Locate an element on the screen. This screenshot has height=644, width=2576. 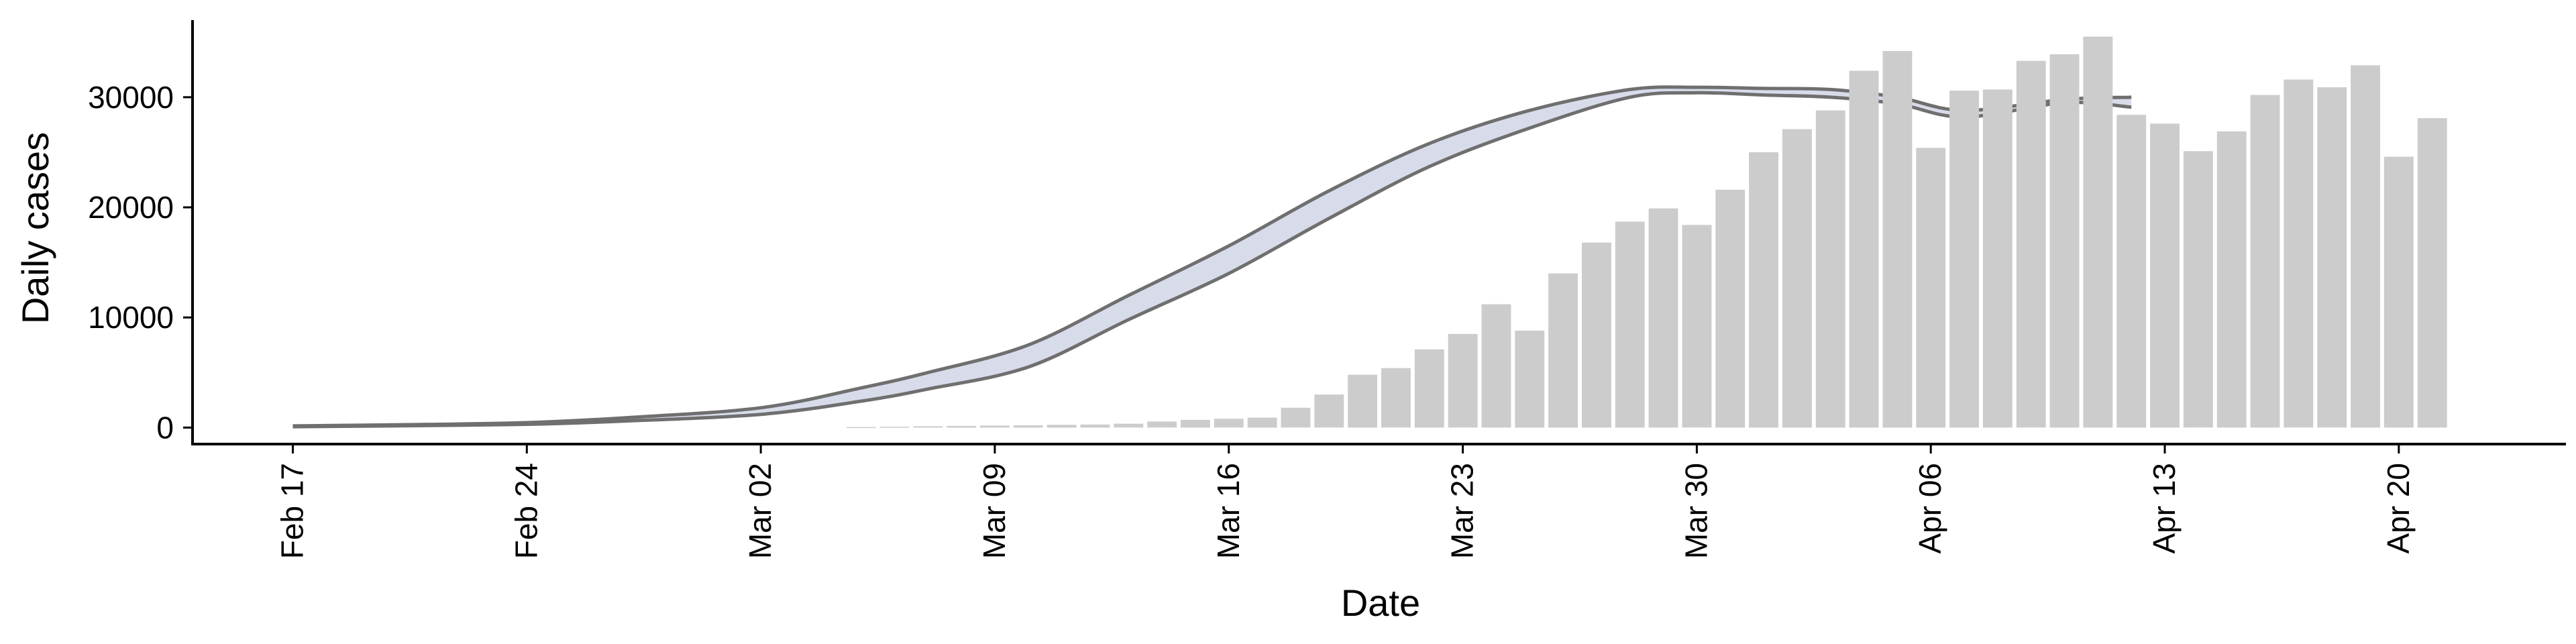
x-tick-label: Mar 02 is located at coordinates (760, 511).